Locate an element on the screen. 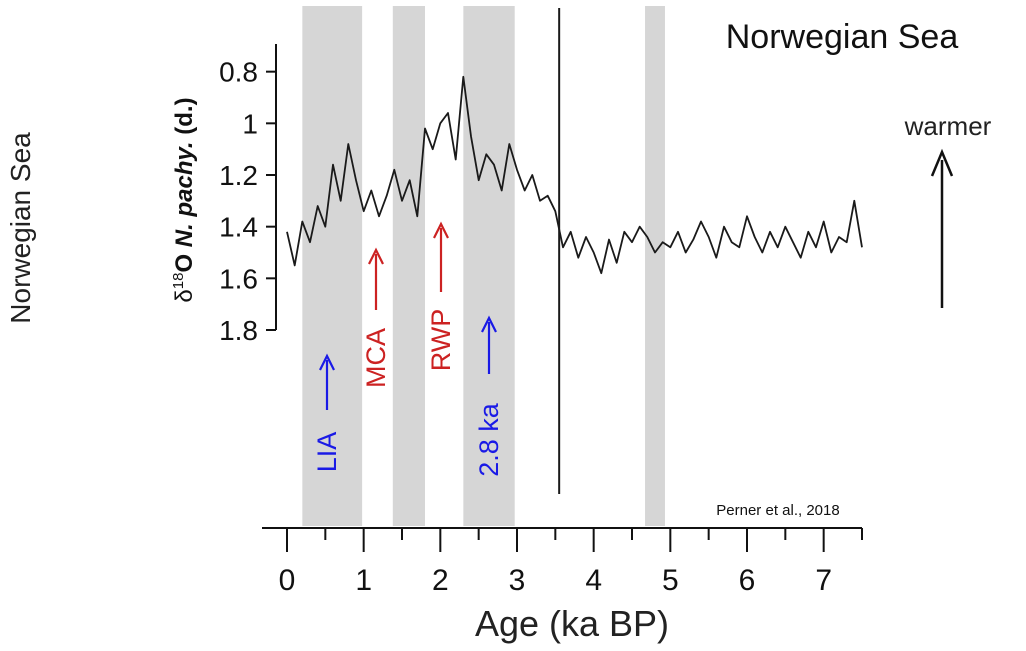 The width and height of the screenshot is (1026, 651). y-axis-label: δ18O N. pachy. (d.) is located at coordinates (184, 199).